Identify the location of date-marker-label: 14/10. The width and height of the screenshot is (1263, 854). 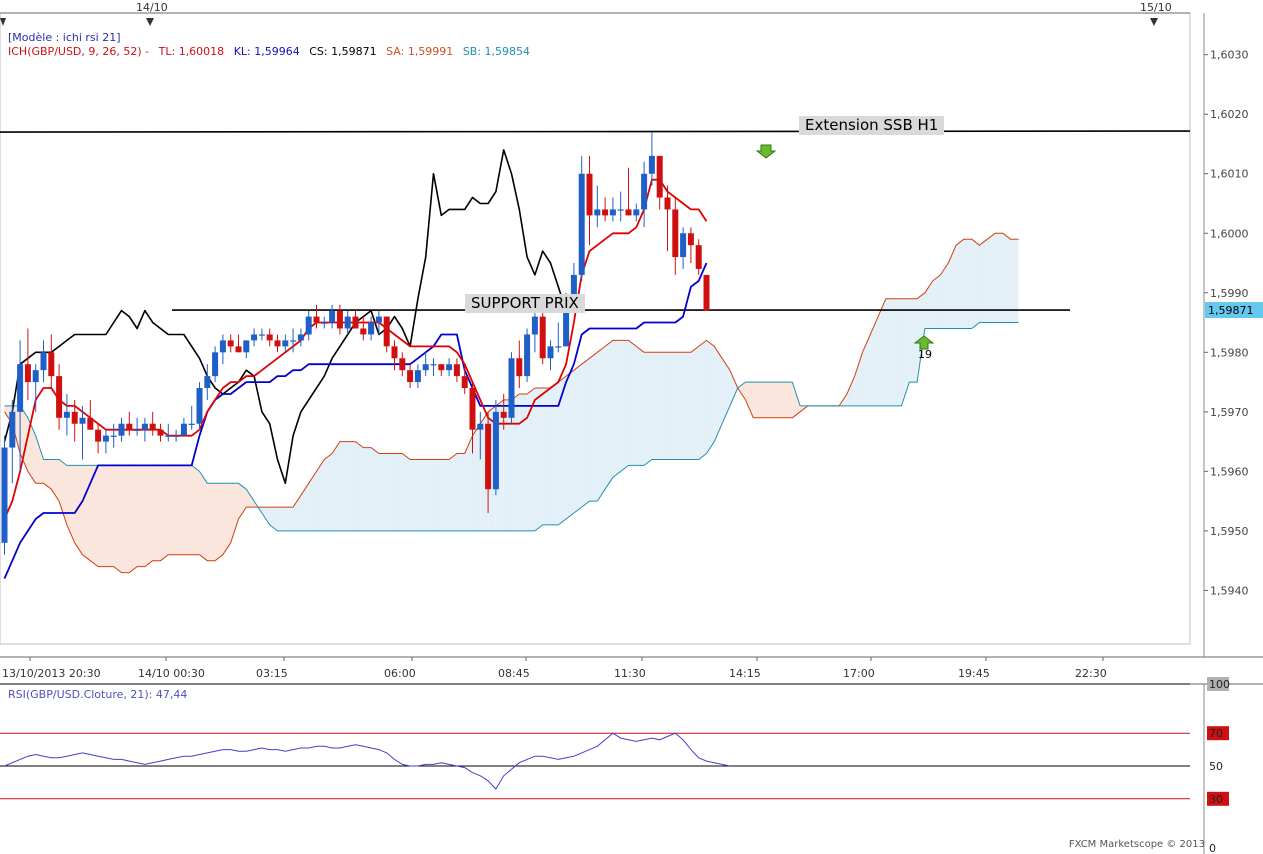
(152, 7).